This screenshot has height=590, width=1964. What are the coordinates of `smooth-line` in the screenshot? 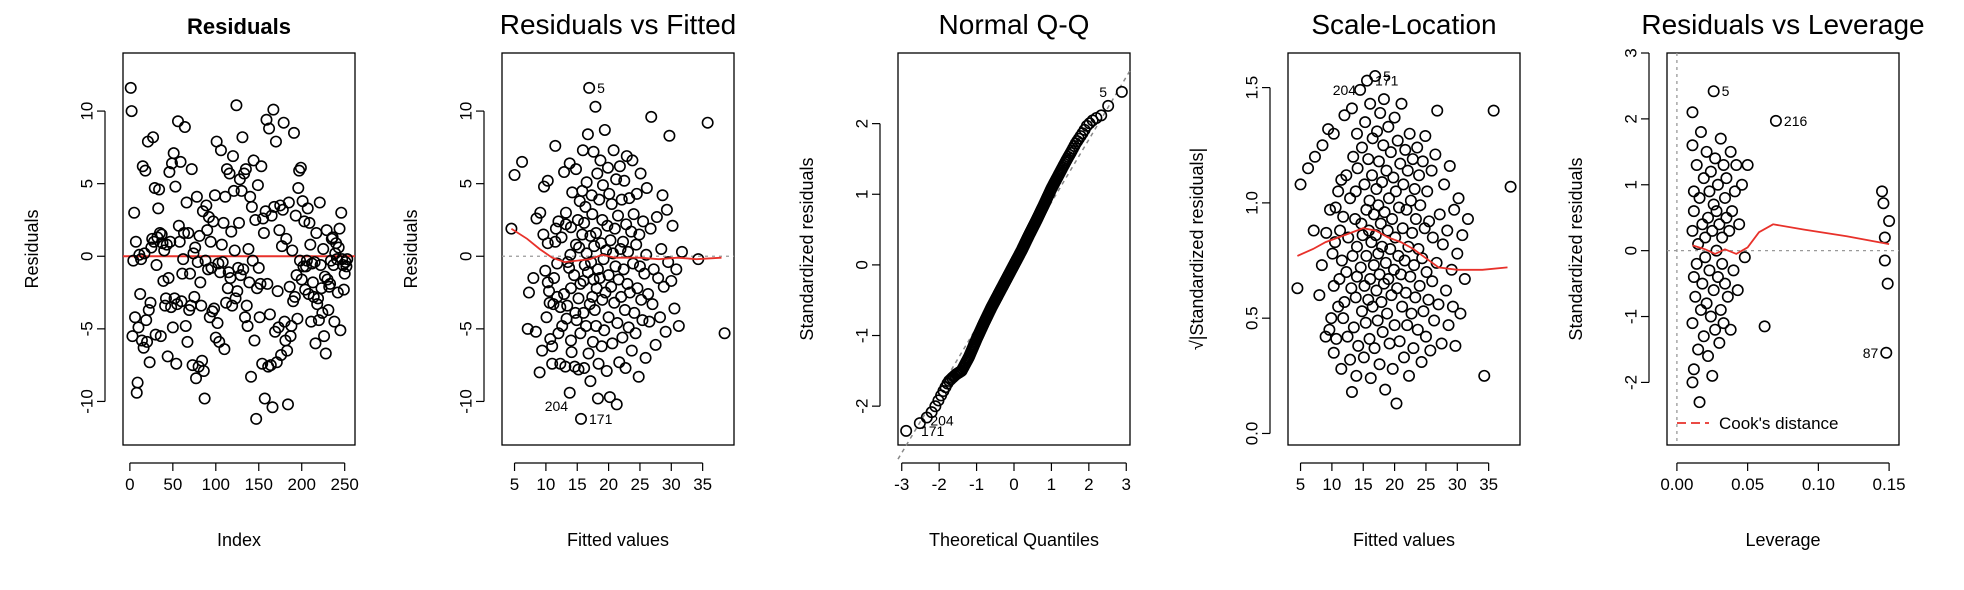 It's located at (616, 245).